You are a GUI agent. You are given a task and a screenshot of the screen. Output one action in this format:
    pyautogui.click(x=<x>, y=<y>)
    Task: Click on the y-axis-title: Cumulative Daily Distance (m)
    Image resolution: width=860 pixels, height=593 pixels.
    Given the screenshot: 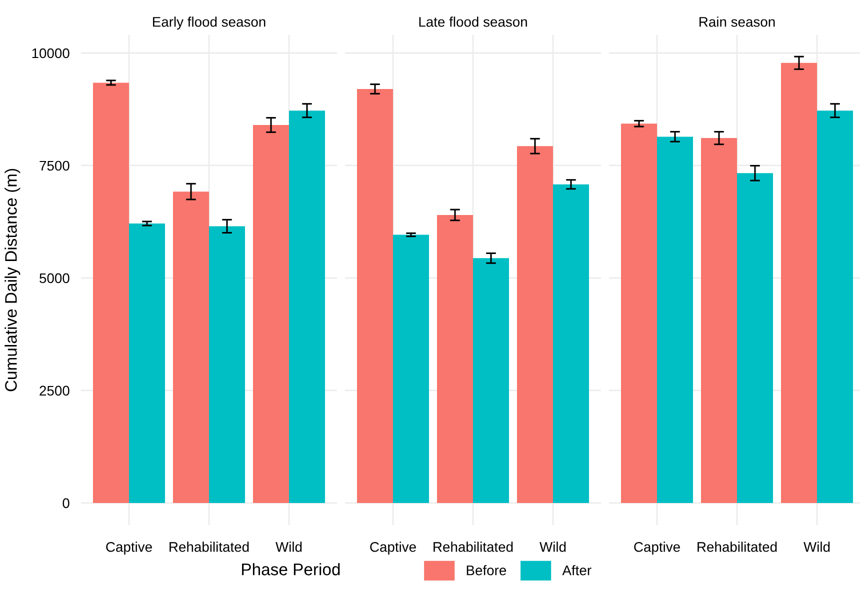 What is the action you would take?
    pyautogui.click(x=12, y=280)
    